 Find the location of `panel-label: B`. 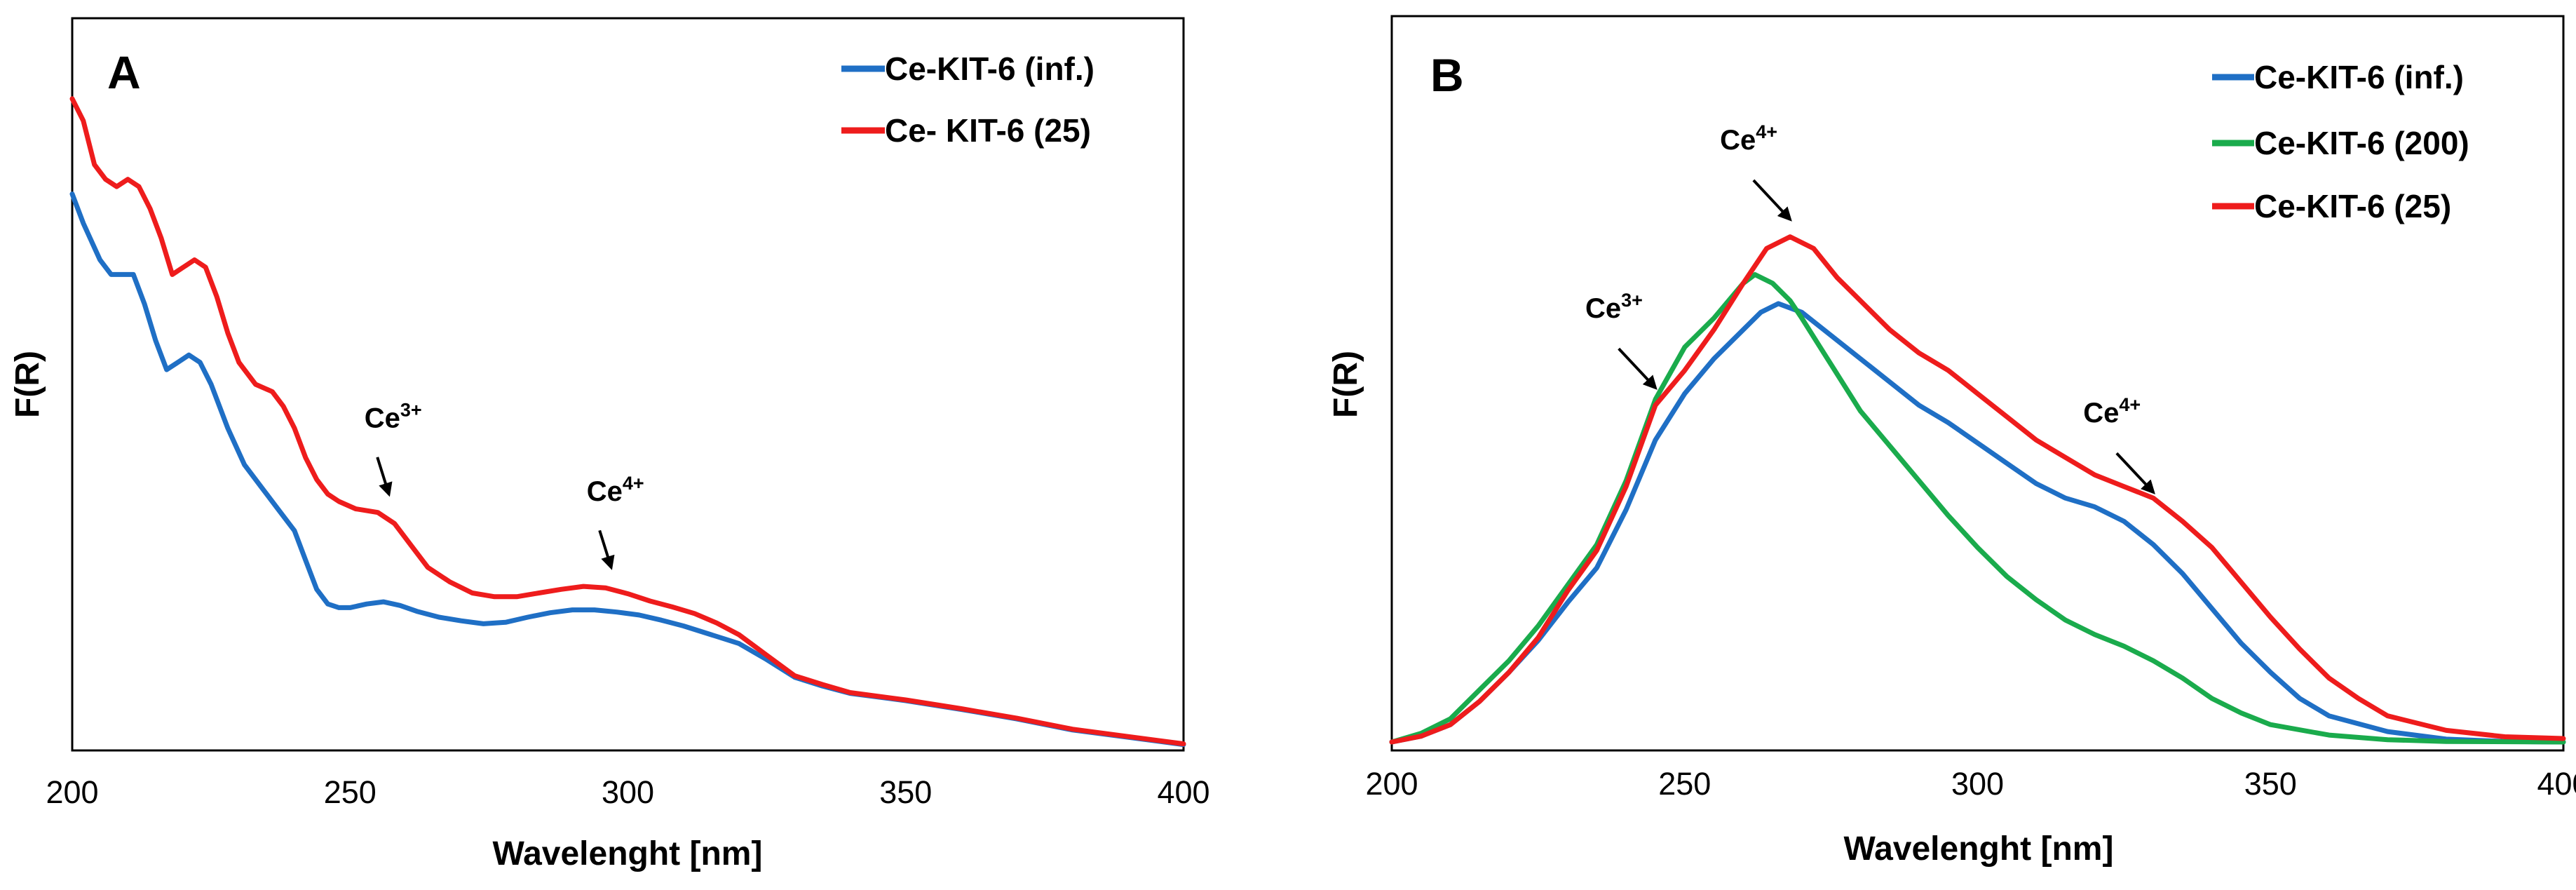

panel-label: B is located at coordinates (1447, 75).